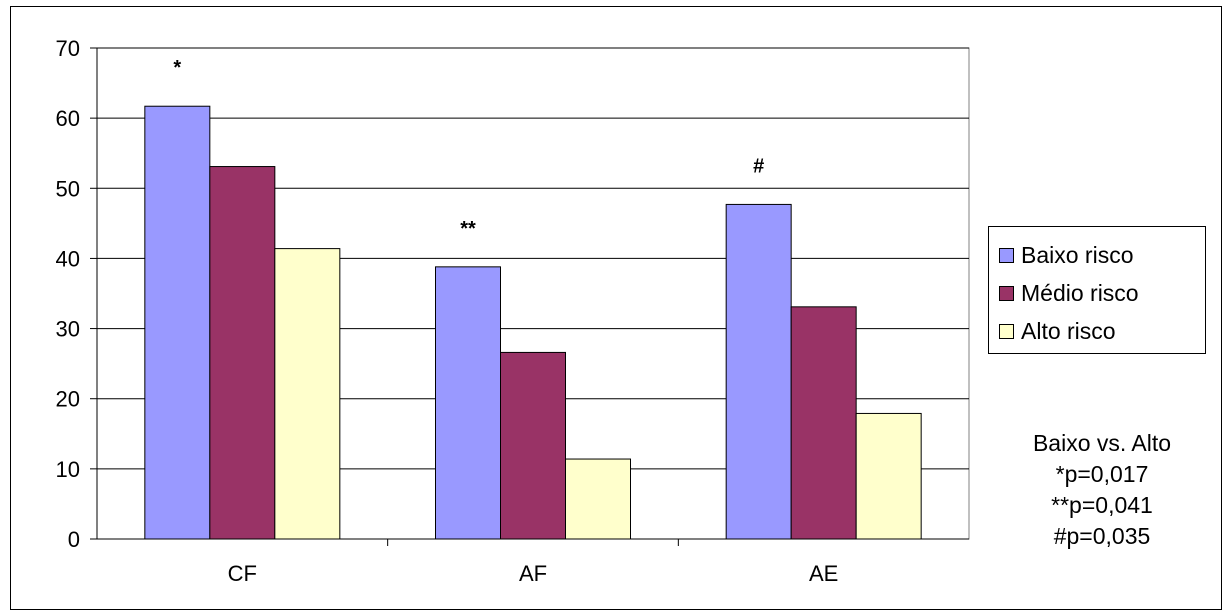 The image size is (1227, 615). Describe the element at coordinates (1006, 331) in the screenshot. I see `legend-swatch-alto-risco` at that location.